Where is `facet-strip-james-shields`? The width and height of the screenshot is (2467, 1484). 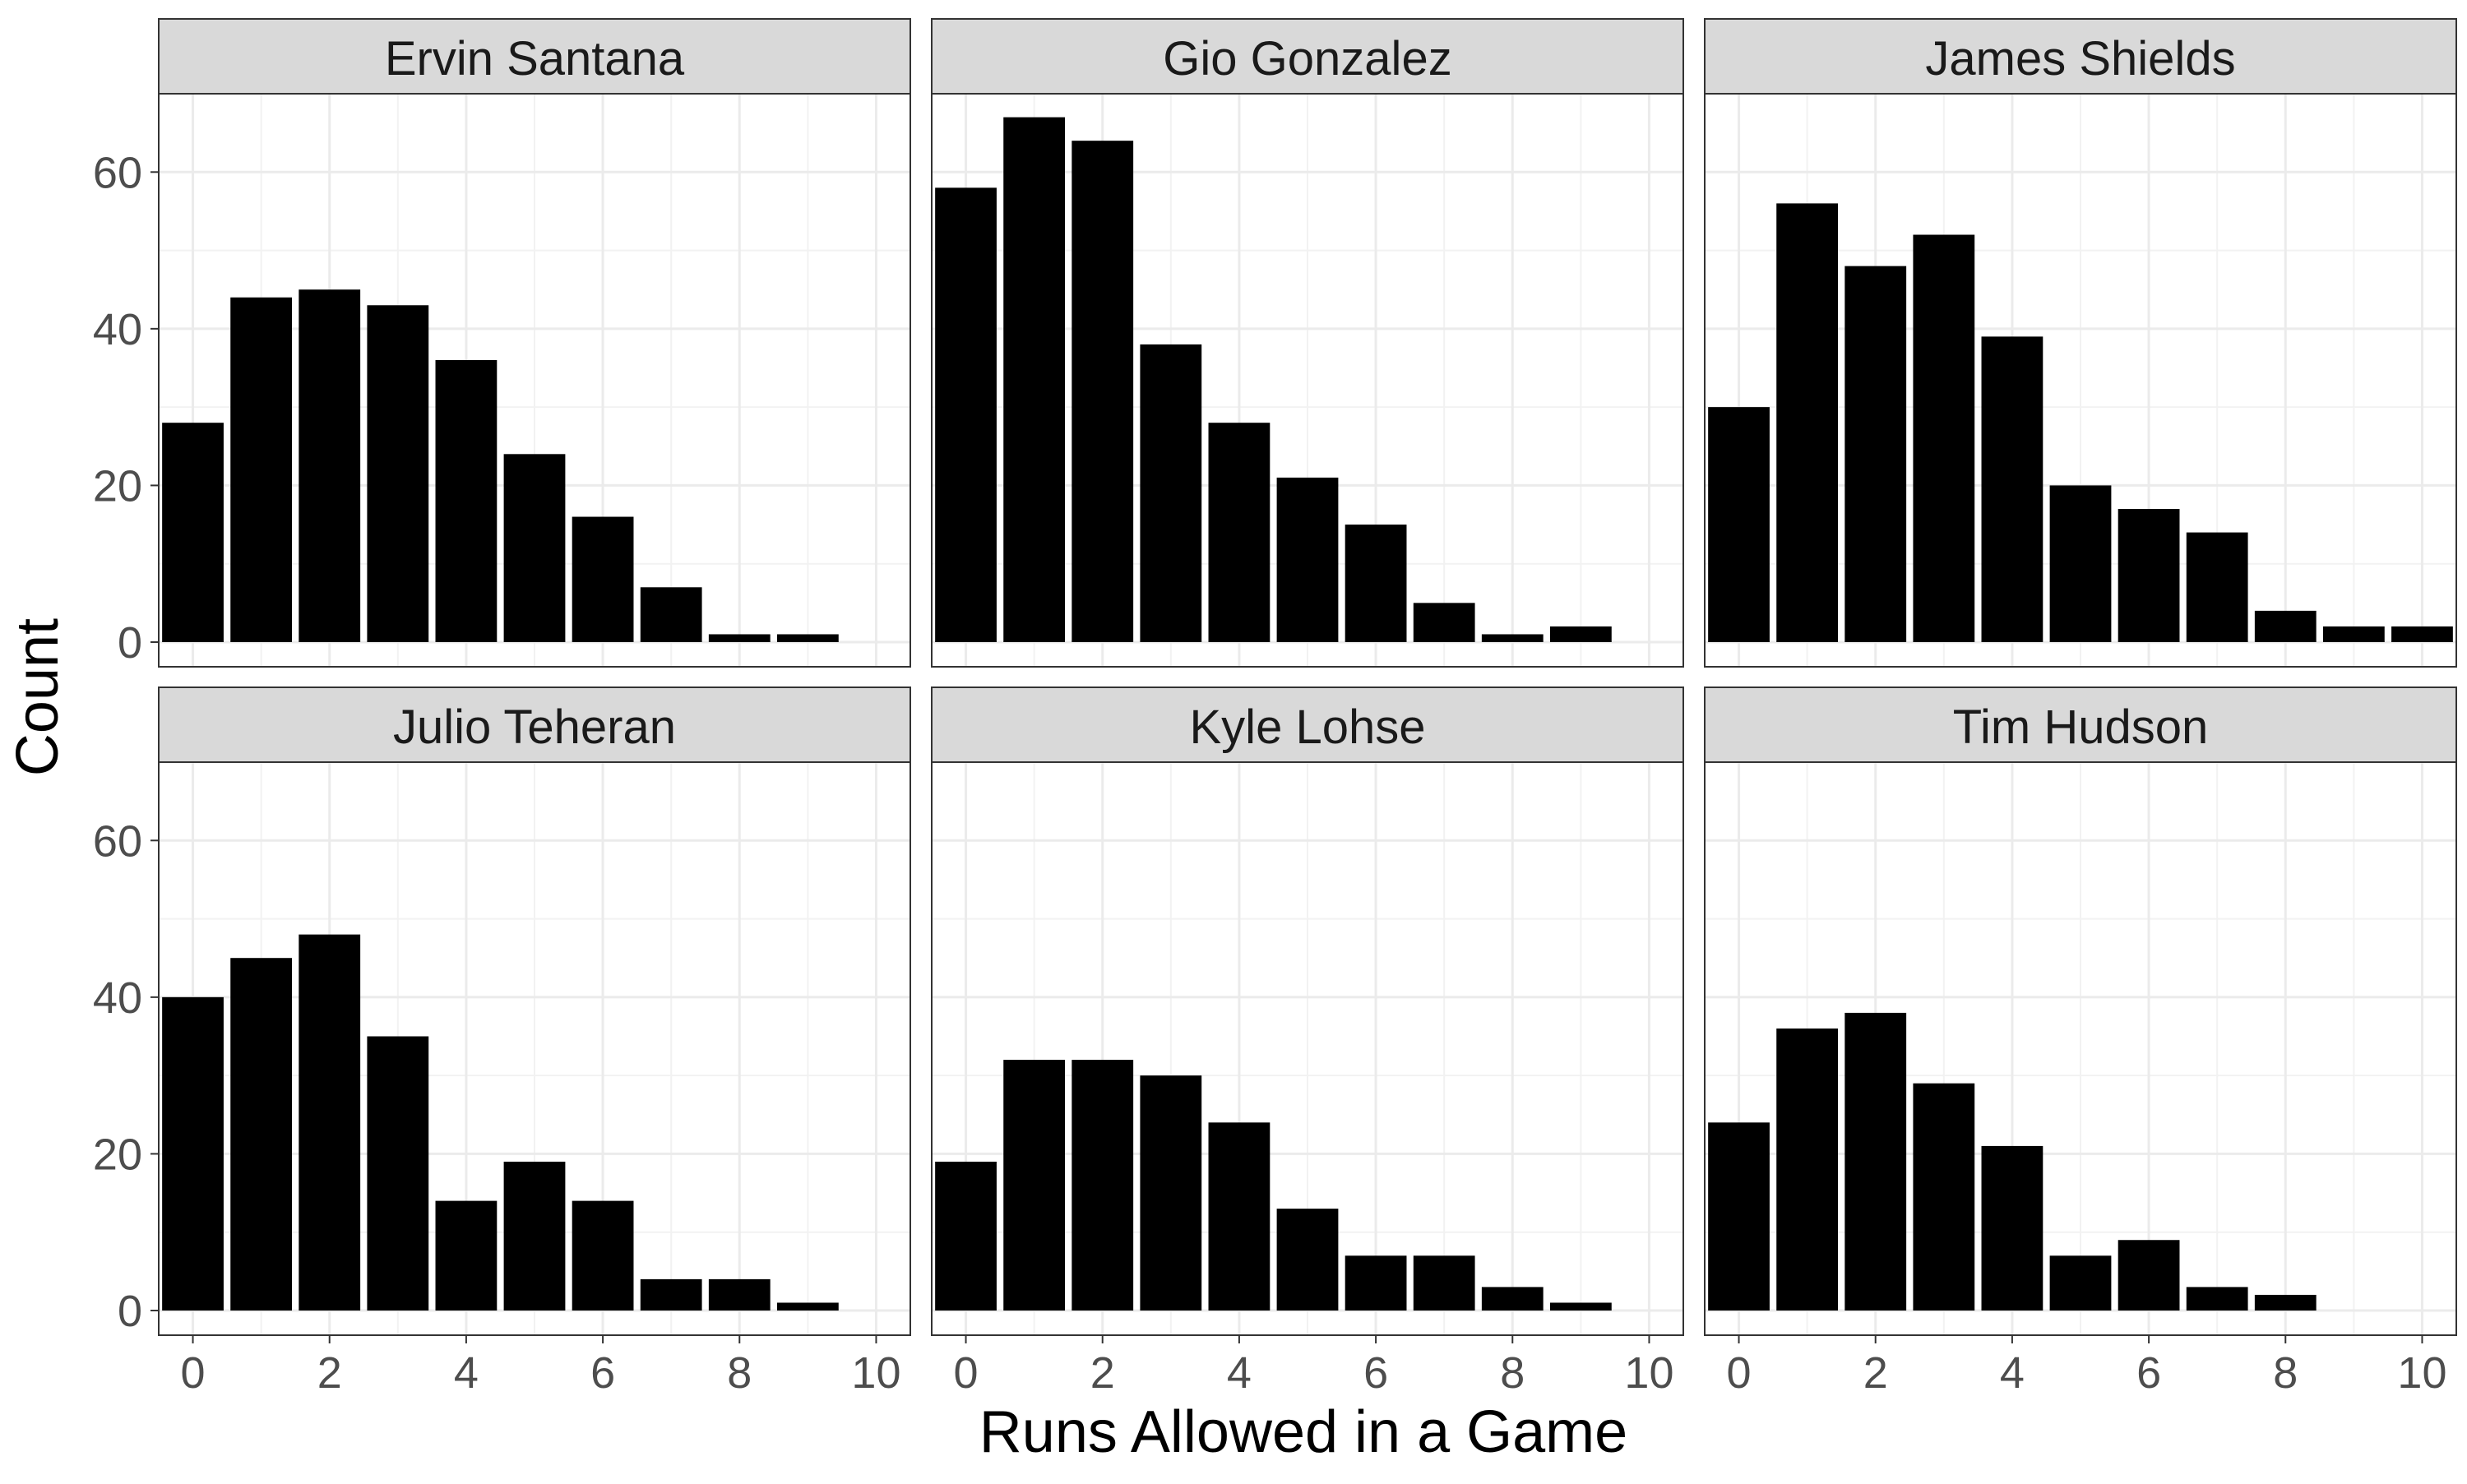
facet-strip-james-shields is located at coordinates (2080, 56).